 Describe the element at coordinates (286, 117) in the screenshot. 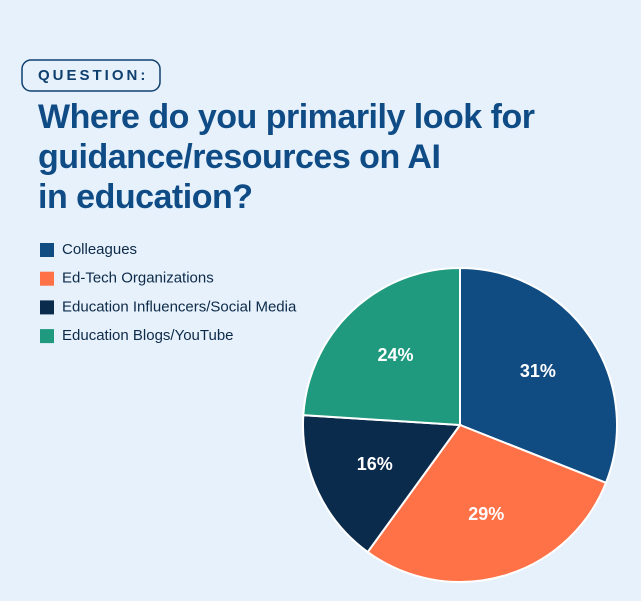

I see `title-line: Where do you primarily look for` at that location.